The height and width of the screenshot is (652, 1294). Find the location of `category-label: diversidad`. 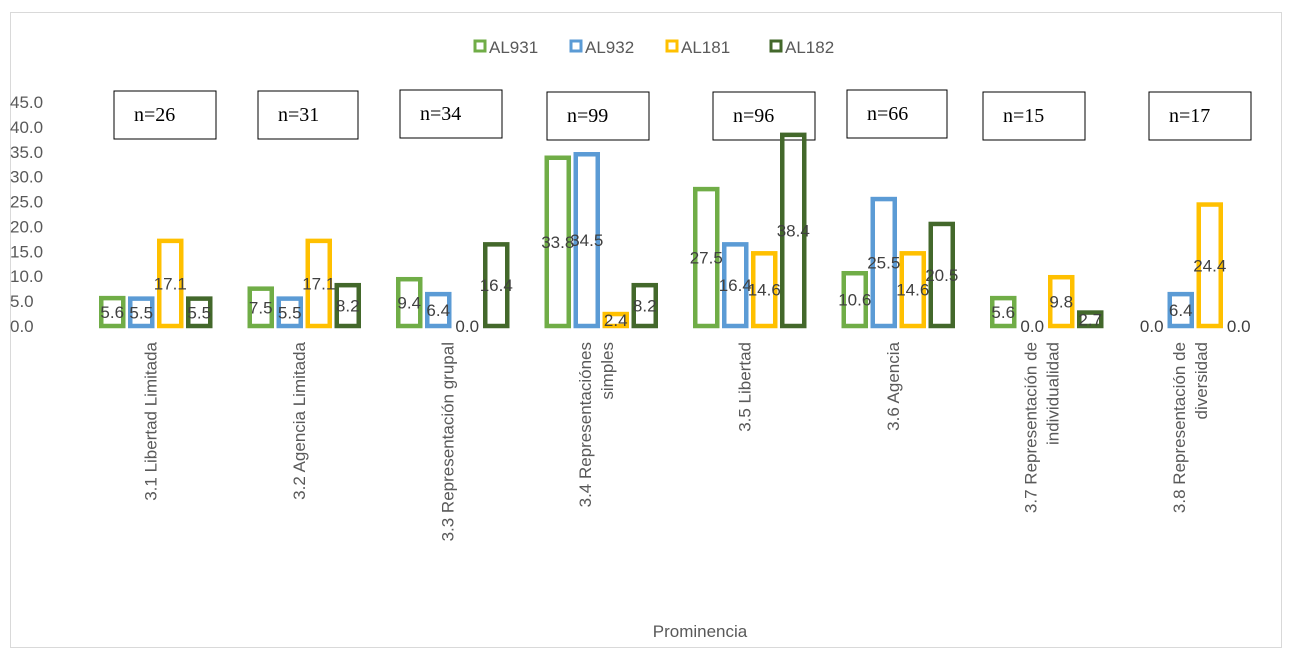

category-label: diversidad is located at coordinates (1201, 381).